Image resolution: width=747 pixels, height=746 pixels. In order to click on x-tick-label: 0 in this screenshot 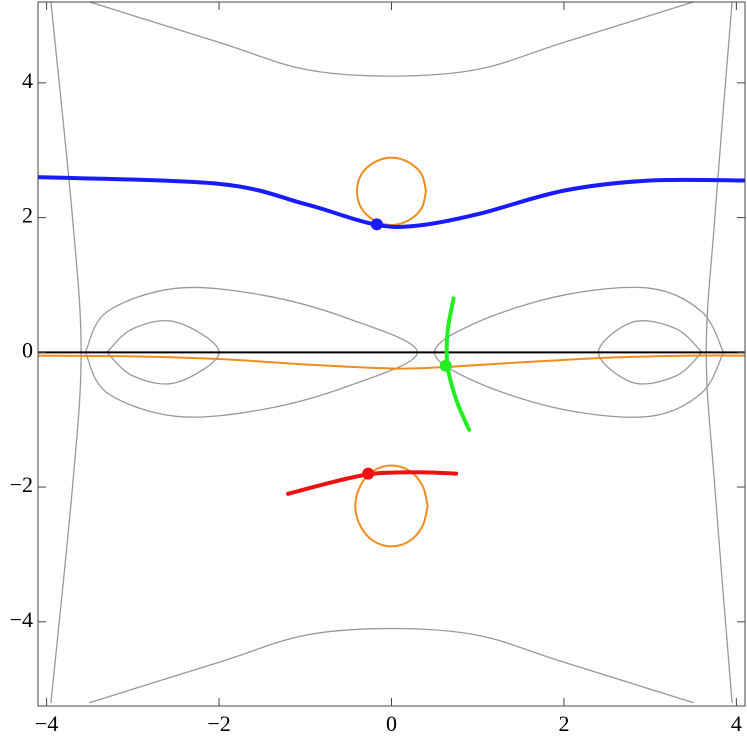, I will do `click(391, 723)`.